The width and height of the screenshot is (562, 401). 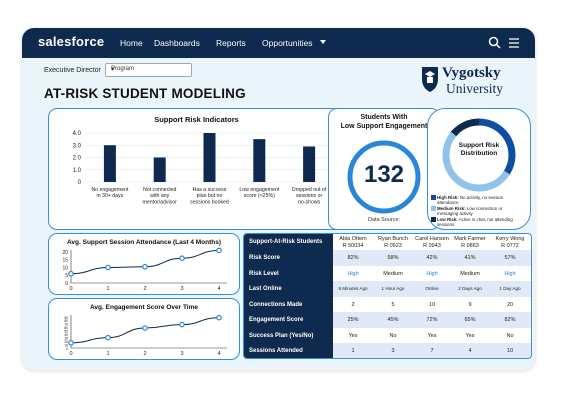 I want to click on table-cell: Online, so click(x=432, y=288).